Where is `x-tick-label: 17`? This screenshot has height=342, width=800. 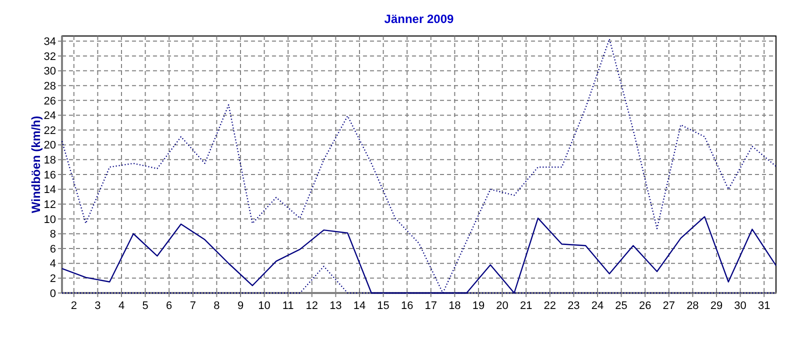 x-tick-label: 17 is located at coordinates (431, 306).